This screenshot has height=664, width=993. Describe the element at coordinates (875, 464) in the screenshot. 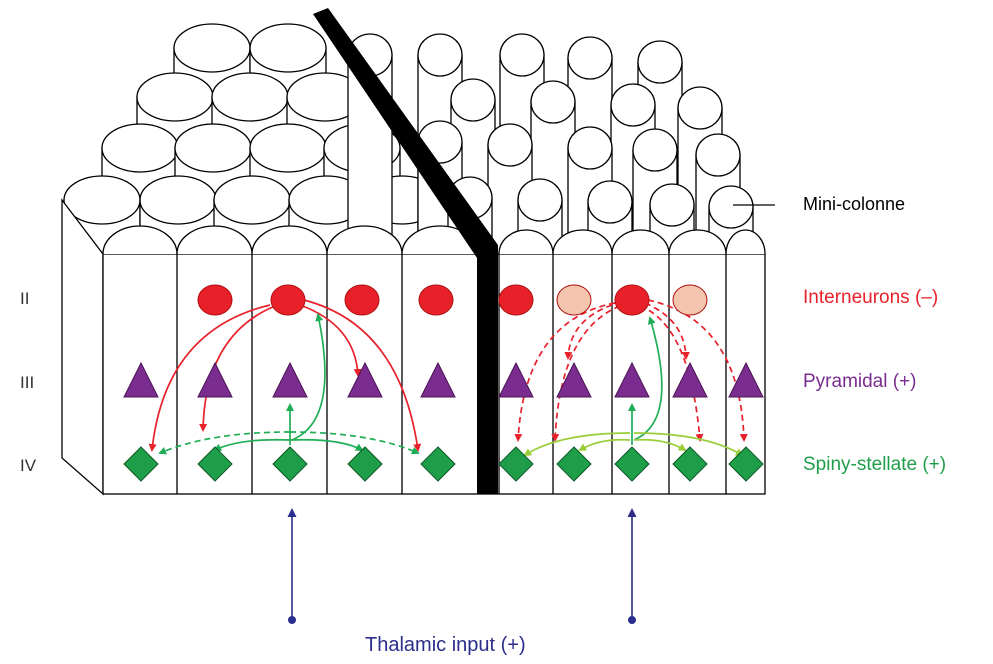

I see `spiny-stellate-legend: Spiny-stellate (+)` at that location.